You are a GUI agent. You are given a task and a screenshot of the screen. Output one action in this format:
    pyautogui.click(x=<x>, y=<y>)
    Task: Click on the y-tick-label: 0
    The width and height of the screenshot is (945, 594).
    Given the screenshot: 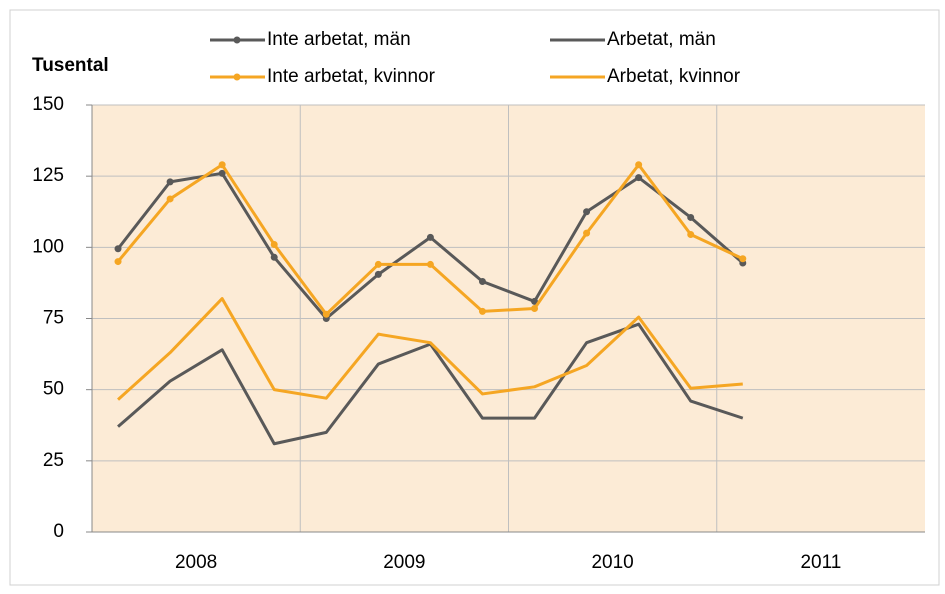 What is the action you would take?
    pyautogui.click(x=58, y=531)
    